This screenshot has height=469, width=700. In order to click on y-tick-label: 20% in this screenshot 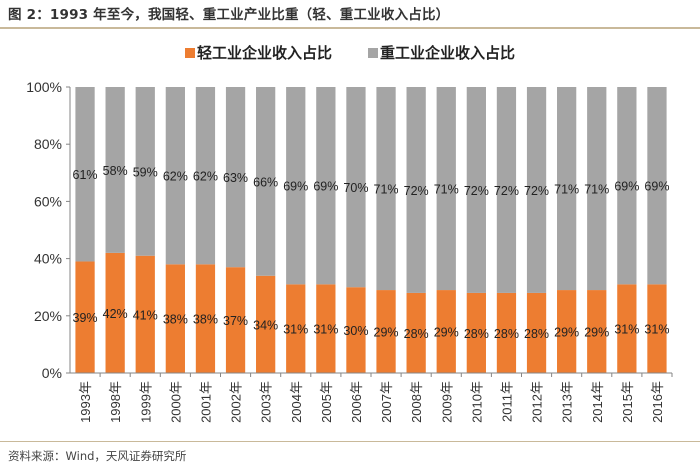, I will do `click(48, 316)`.